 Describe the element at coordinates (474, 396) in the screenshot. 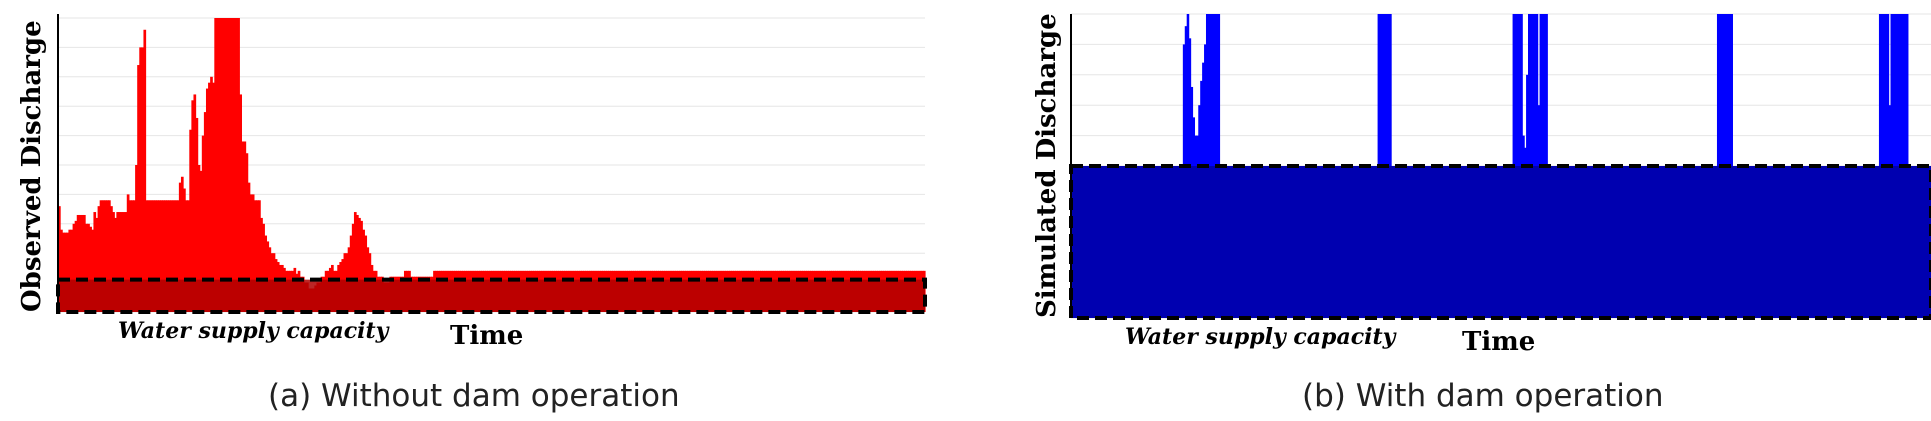

I see `caption-a: (a) Without dam operation` at that location.